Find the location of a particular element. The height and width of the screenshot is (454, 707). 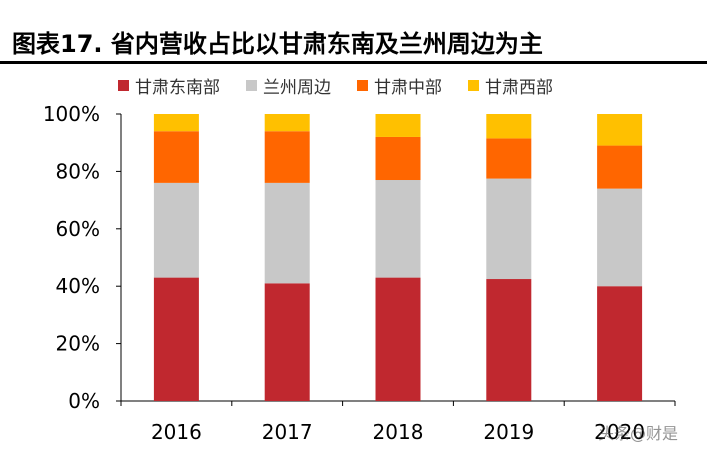

legend-item-2: 甘肃中部 is located at coordinates (399, 85).